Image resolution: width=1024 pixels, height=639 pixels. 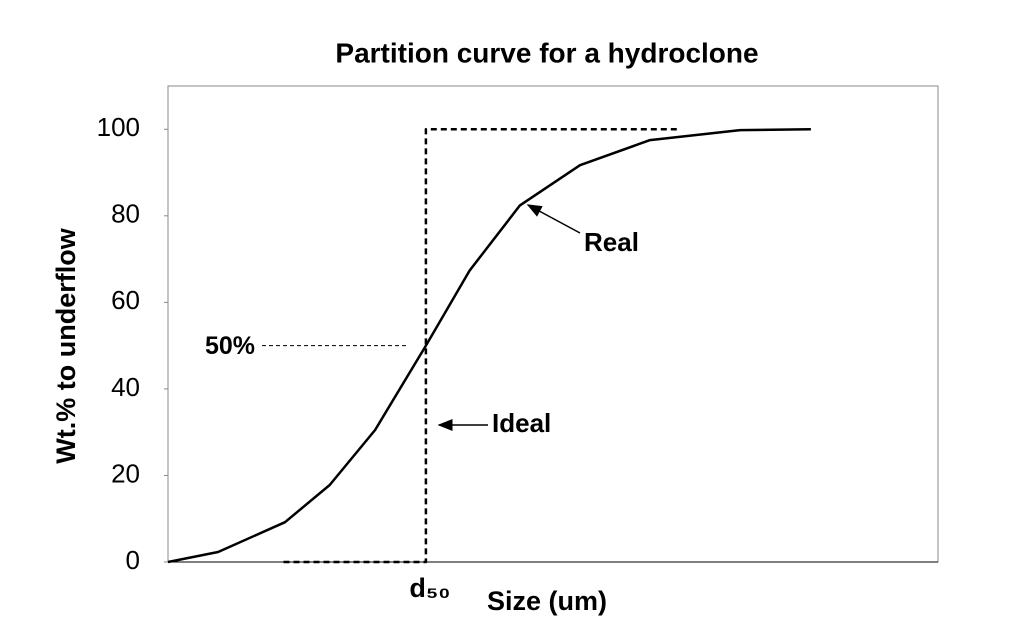 I want to click on series-annotation: Real, so click(x=611, y=242).